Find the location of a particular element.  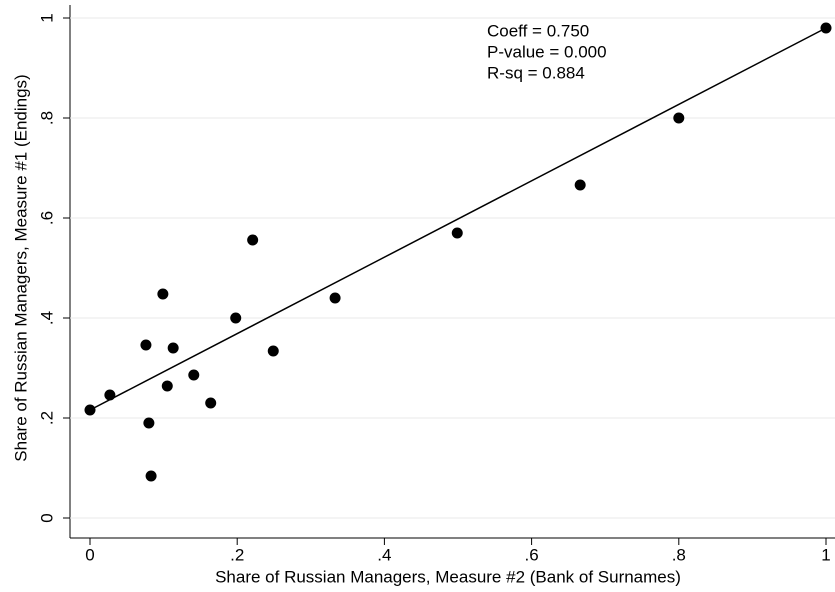

x-tick-label: .8 is located at coordinates (679, 554).